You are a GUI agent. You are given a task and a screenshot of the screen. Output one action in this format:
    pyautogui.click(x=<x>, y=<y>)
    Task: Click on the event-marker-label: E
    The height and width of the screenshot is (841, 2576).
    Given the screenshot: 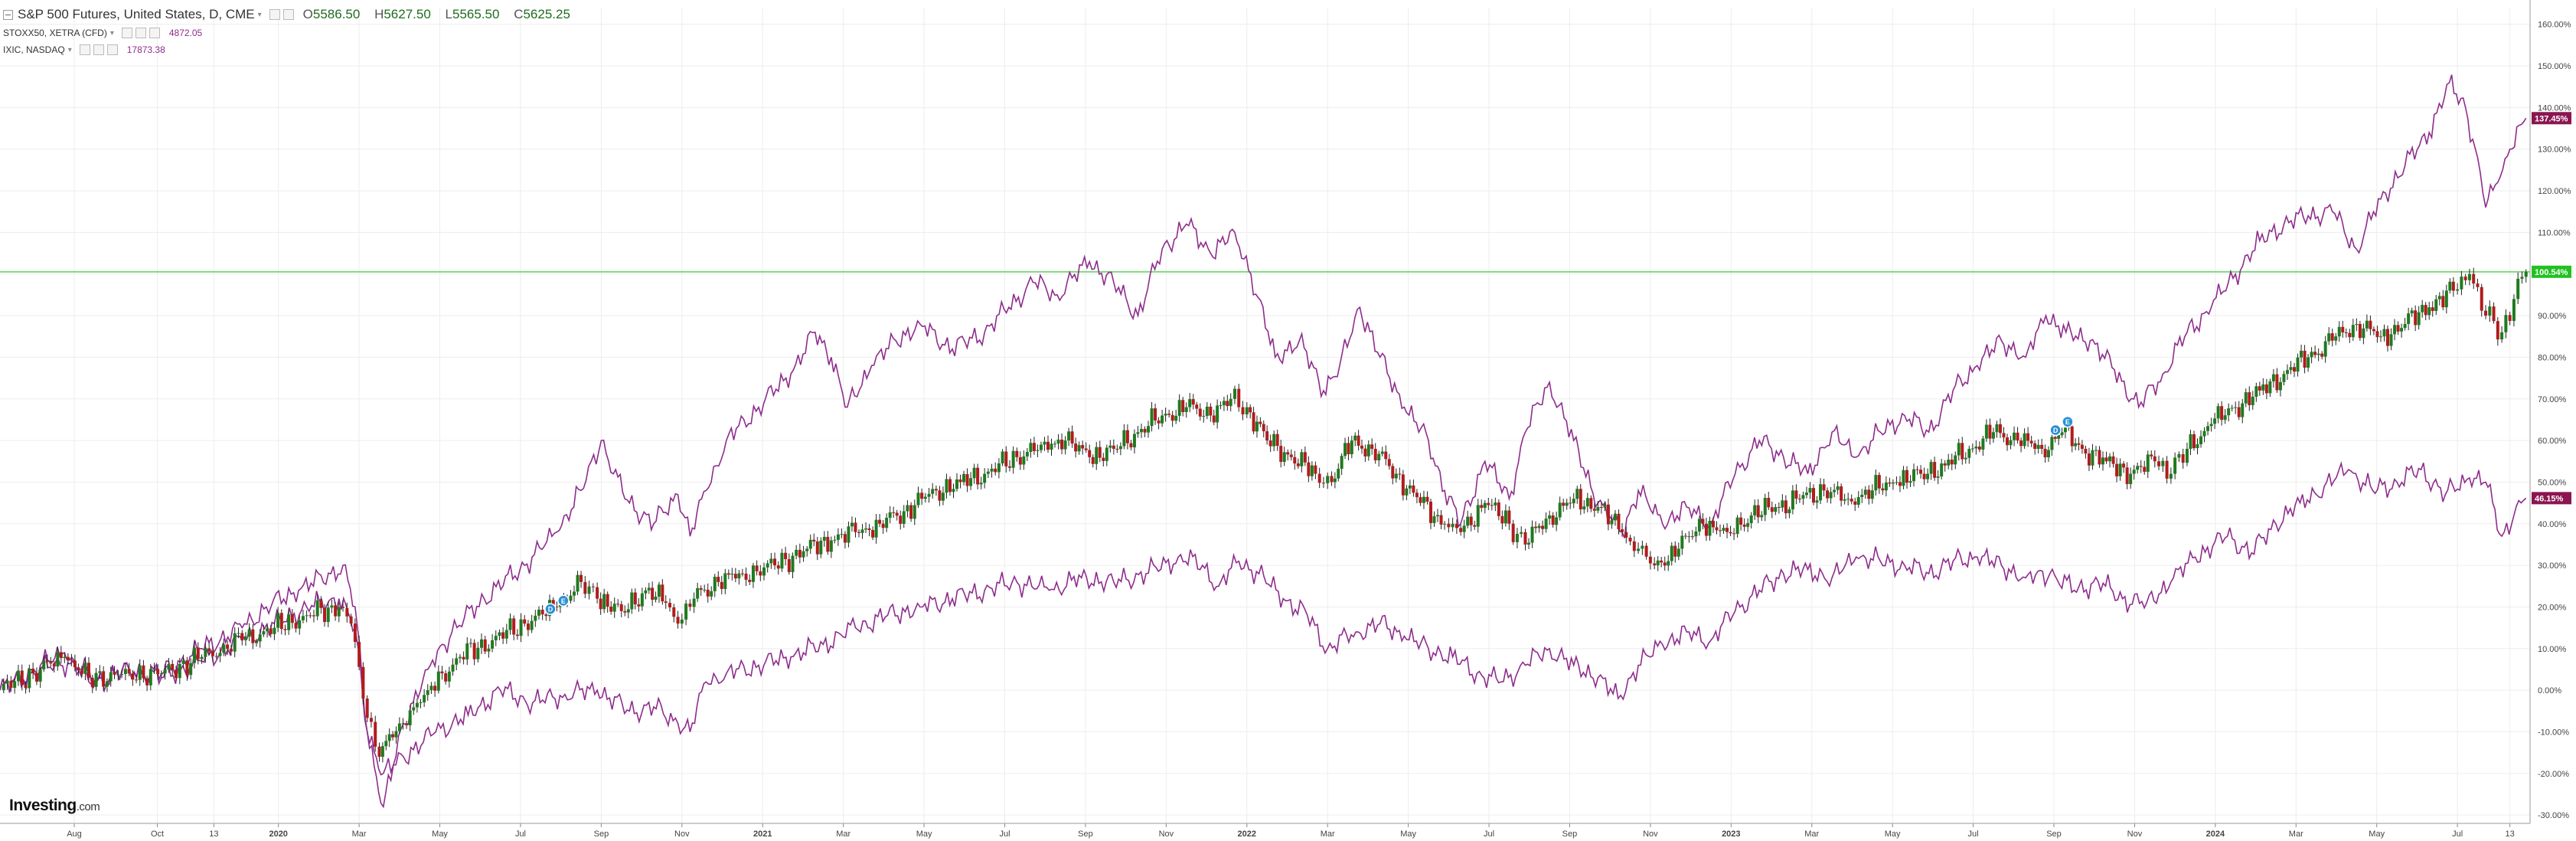 What is the action you would take?
    pyautogui.click(x=563, y=601)
    